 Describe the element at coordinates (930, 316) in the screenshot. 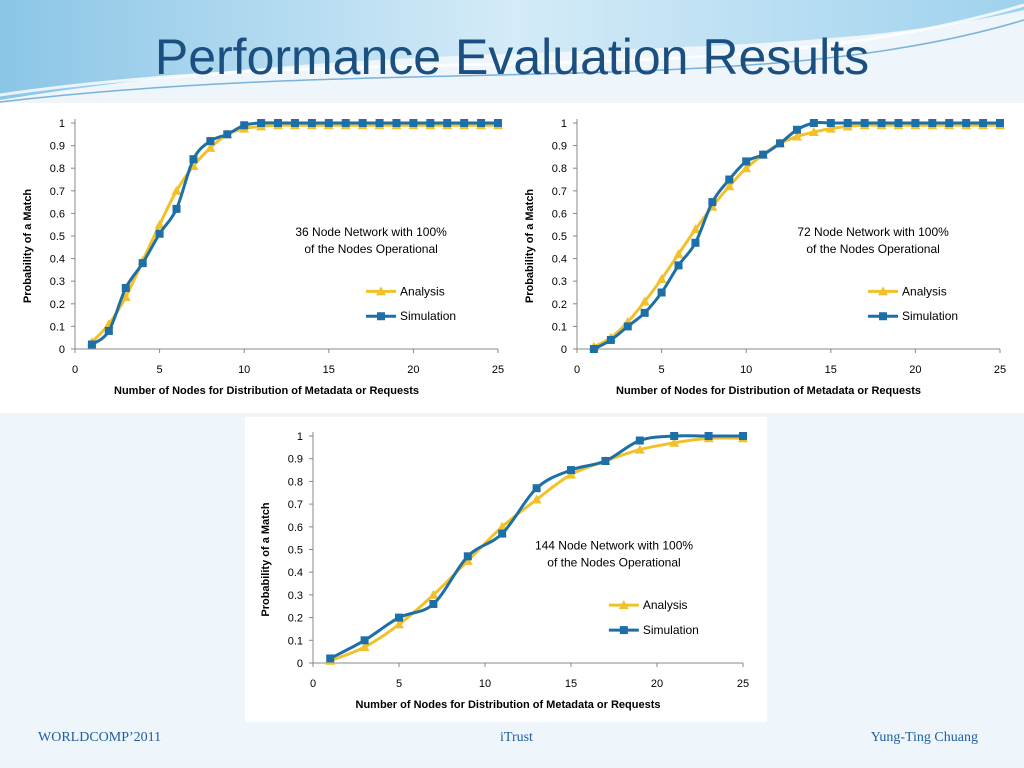

I see `legend-label-simulation: Simulation` at that location.